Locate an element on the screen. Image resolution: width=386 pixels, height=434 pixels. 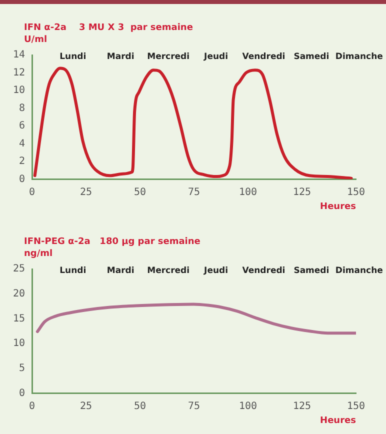
y-tick-label: 20 is located at coordinates (19, 294).